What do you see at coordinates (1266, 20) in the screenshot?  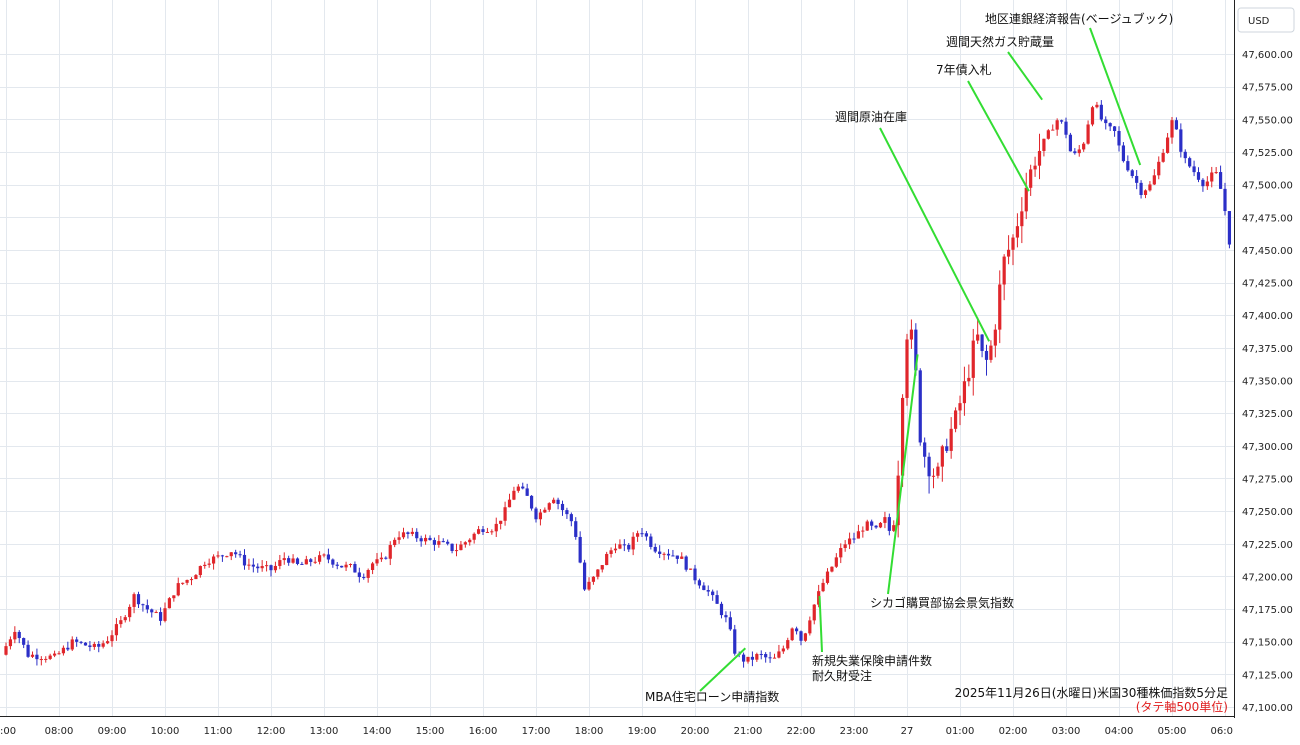 I see `currency-badge` at bounding box center [1266, 20].